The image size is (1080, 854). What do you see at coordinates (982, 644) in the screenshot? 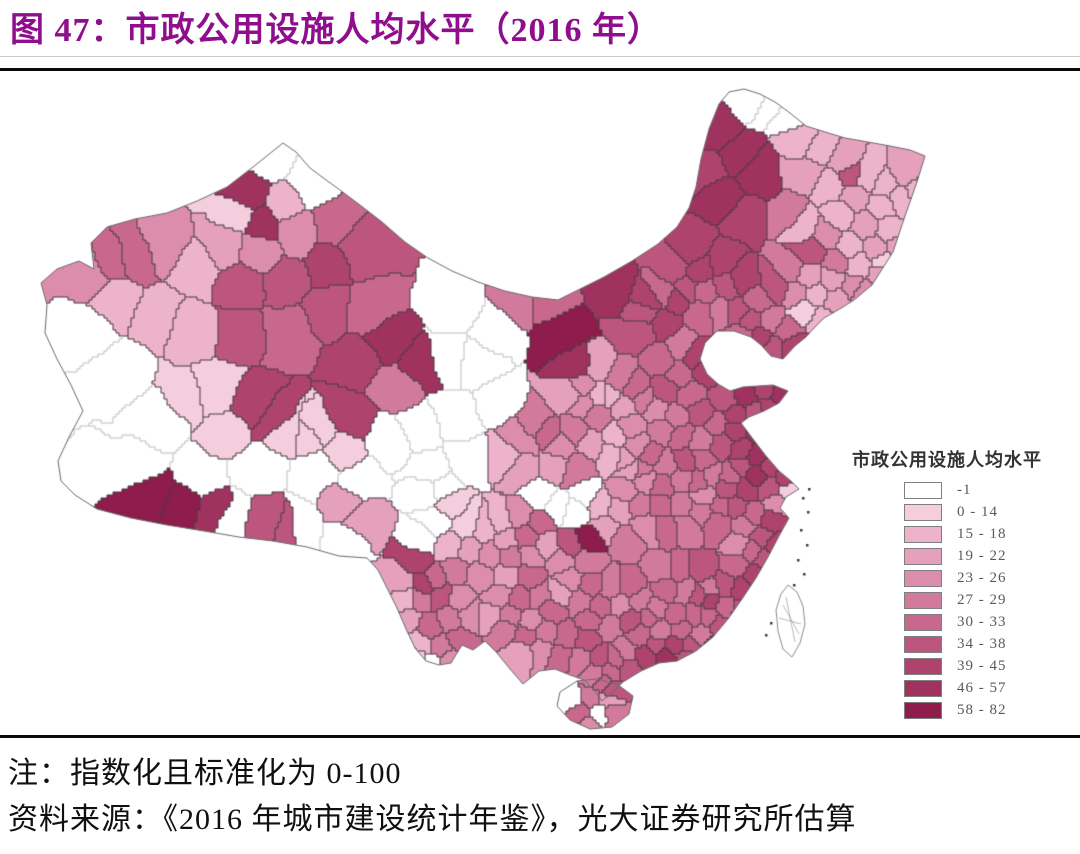
I see `legend-label: 34 - 38` at bounding box center [982, 644].